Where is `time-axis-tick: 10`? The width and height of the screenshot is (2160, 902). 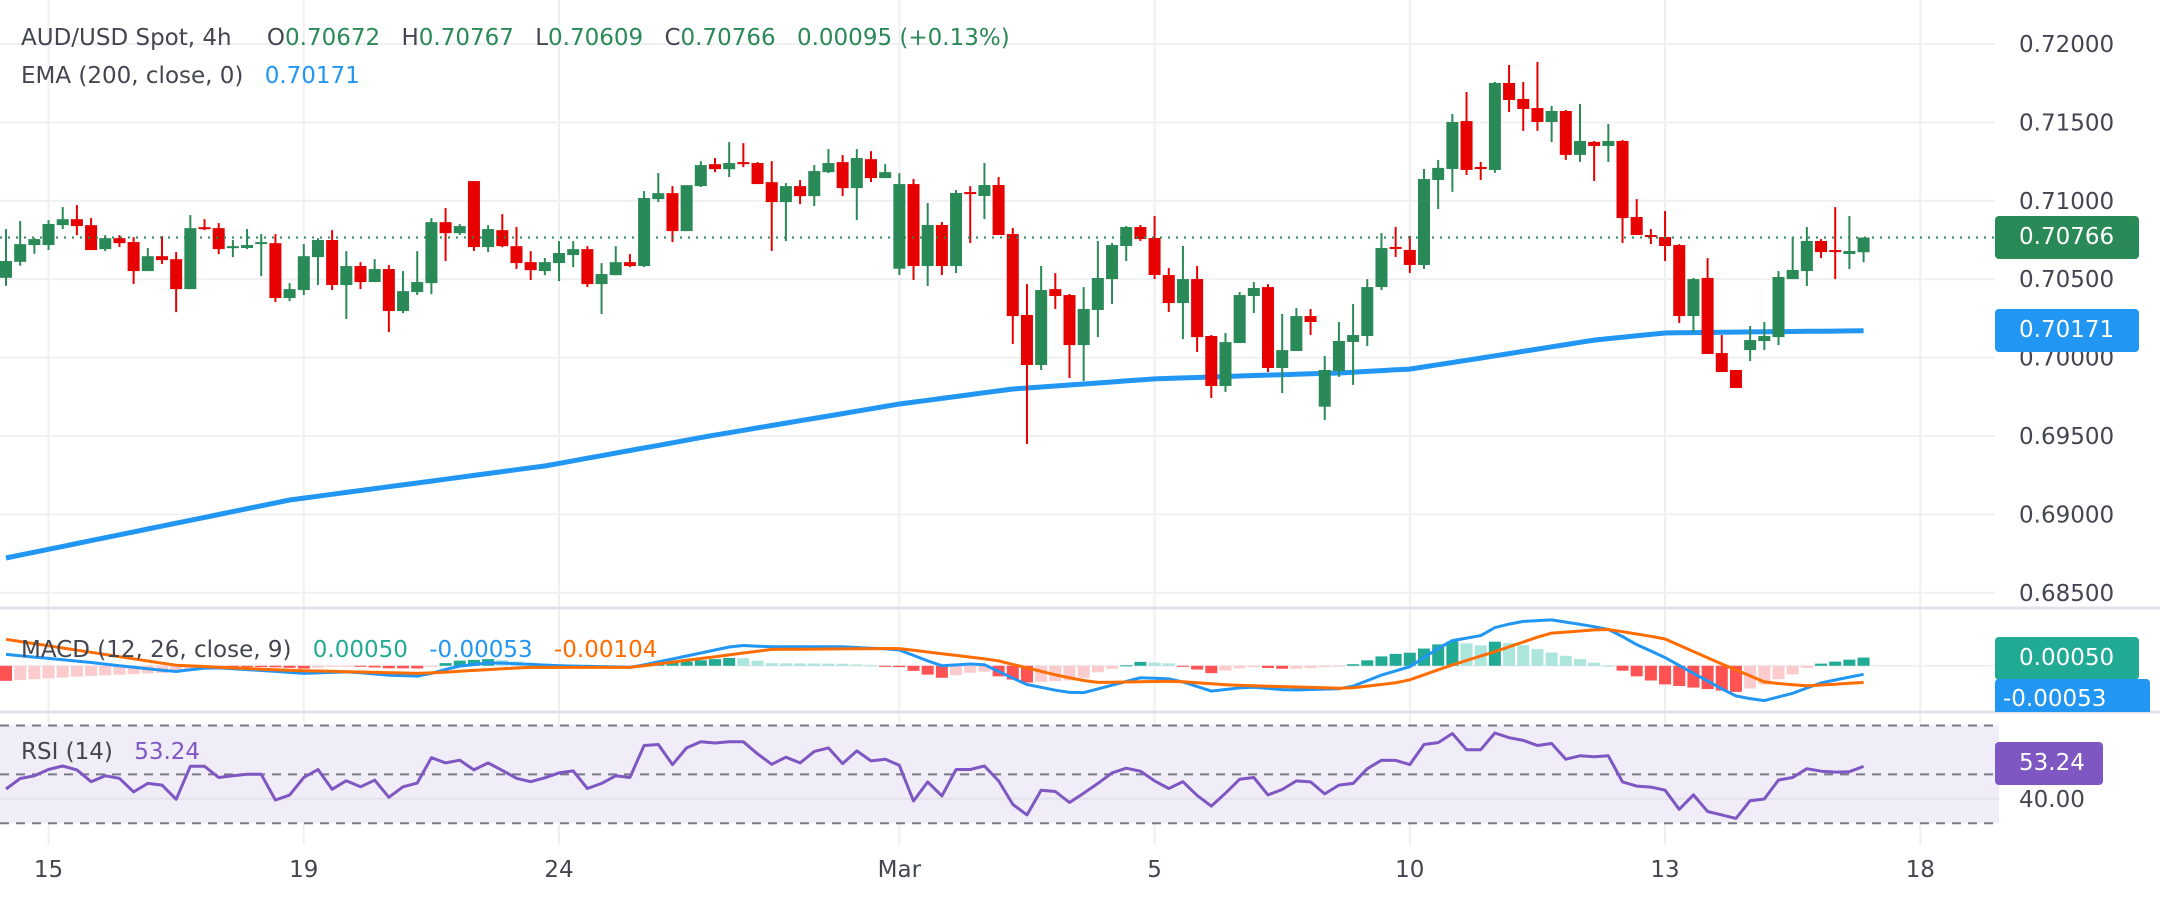 time-axis-tick: 10 is located at coordinates (1409, 870).